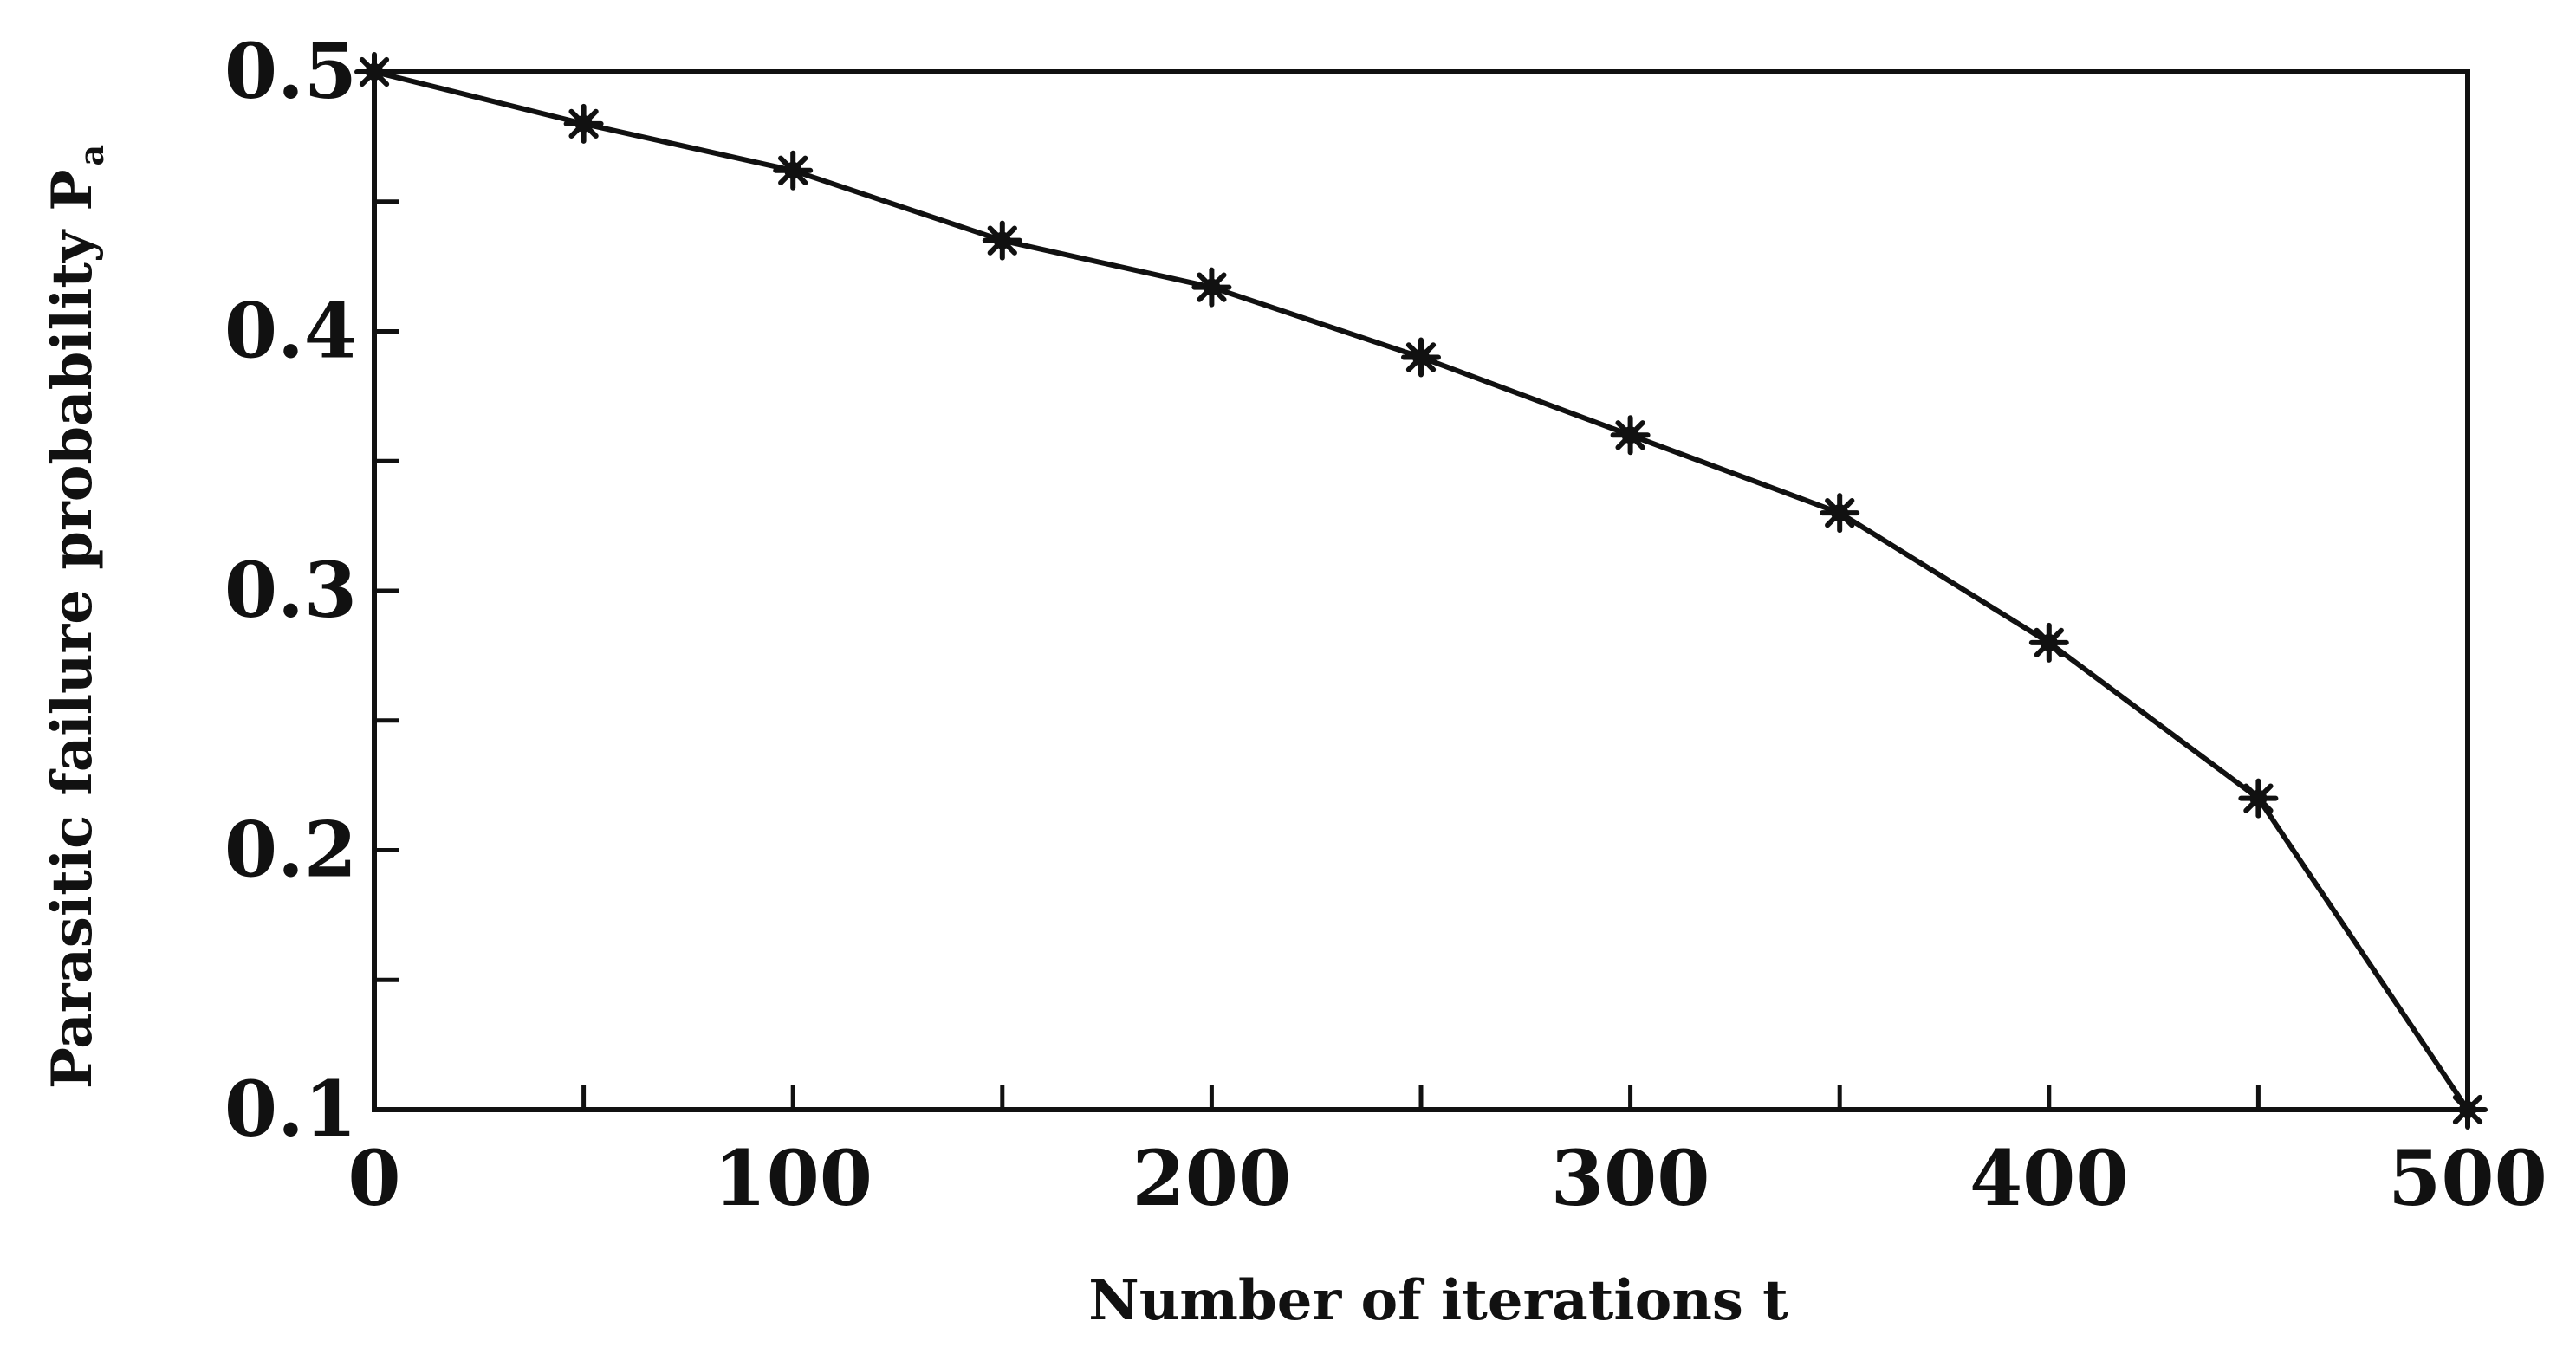 The image size is (2576, 1360). What do you see at coordinates (1631, 1178) in the screenshot?
I see `x-tick-label: 300` at bounding box center [1631, 1178].